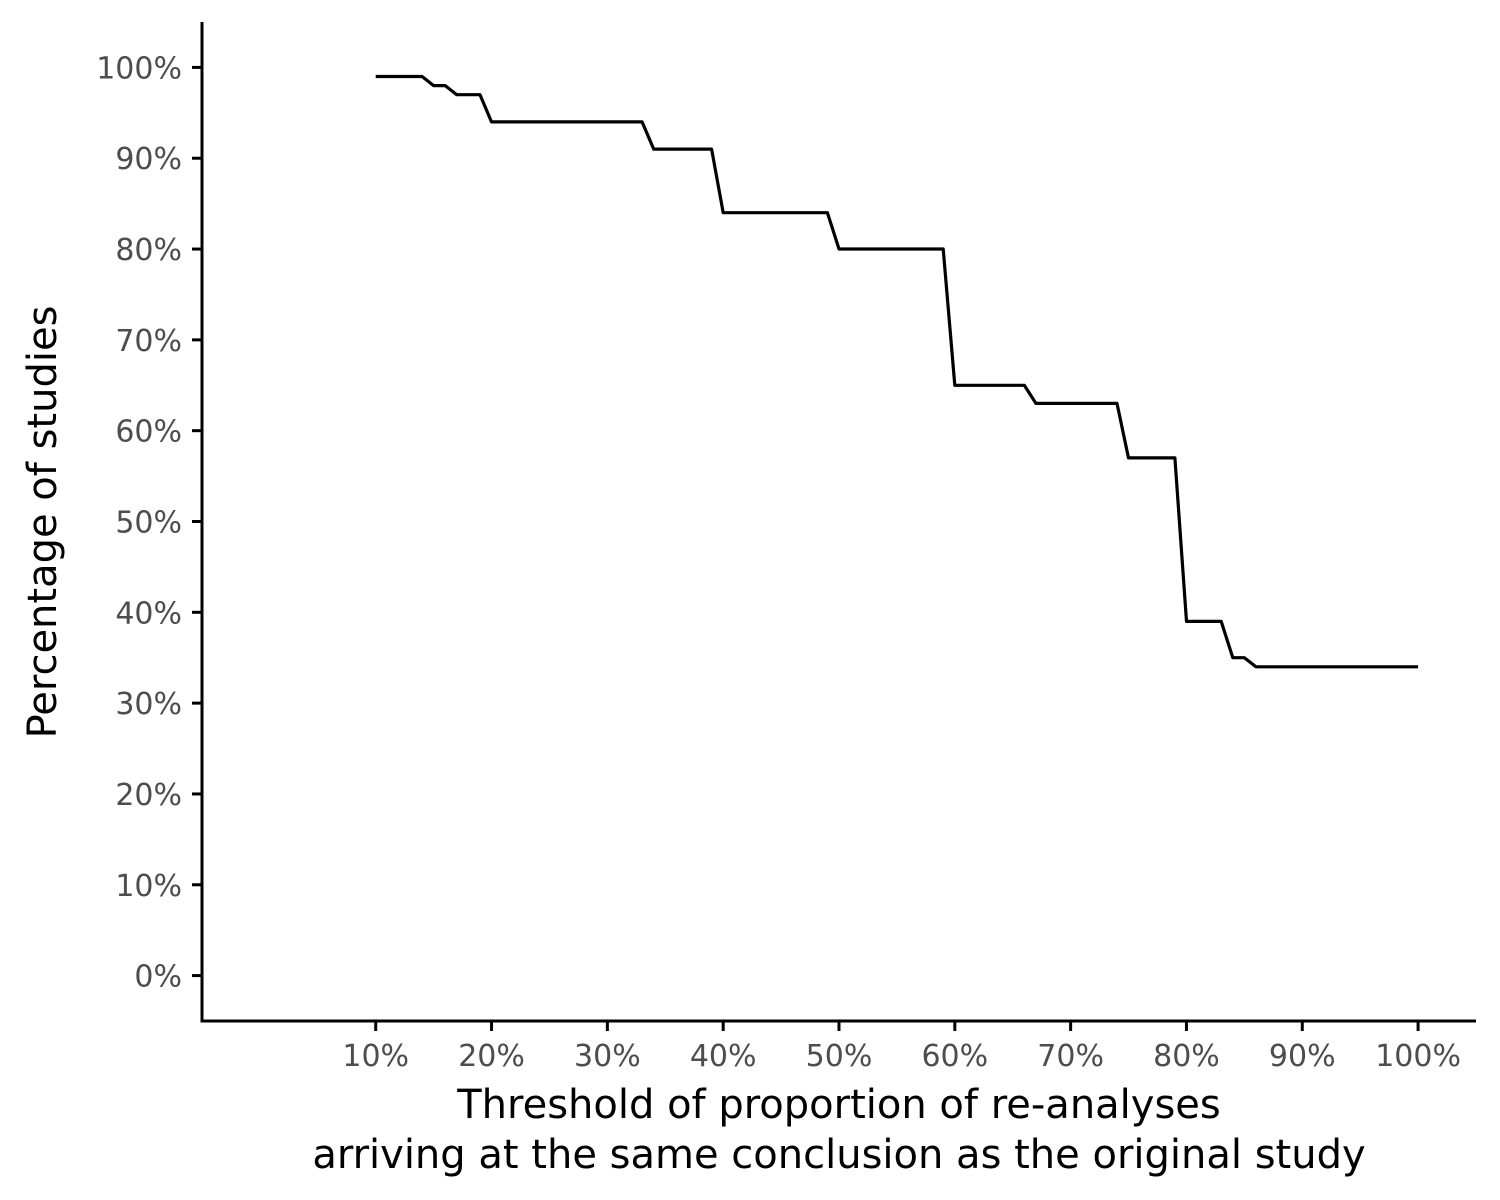  Describe the element at coordinates (148, 250) in the screenshot. I see `y-tick-label: 80%` at that location.